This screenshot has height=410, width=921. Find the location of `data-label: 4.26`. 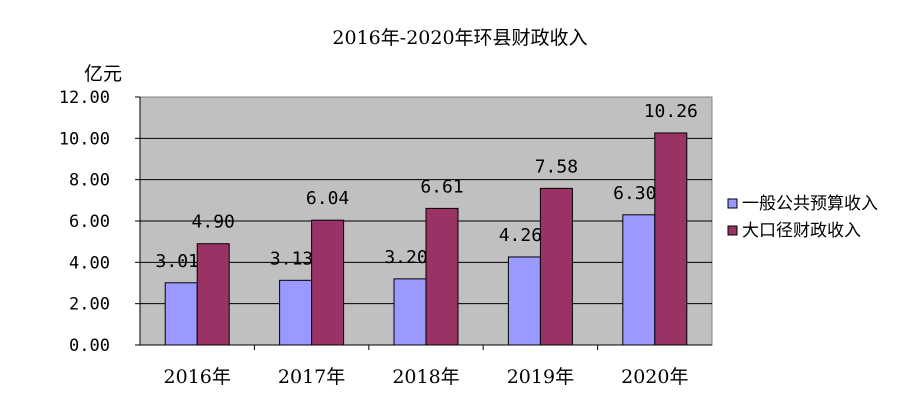

data-label: 4.26 is located at coordinates (520, 235).